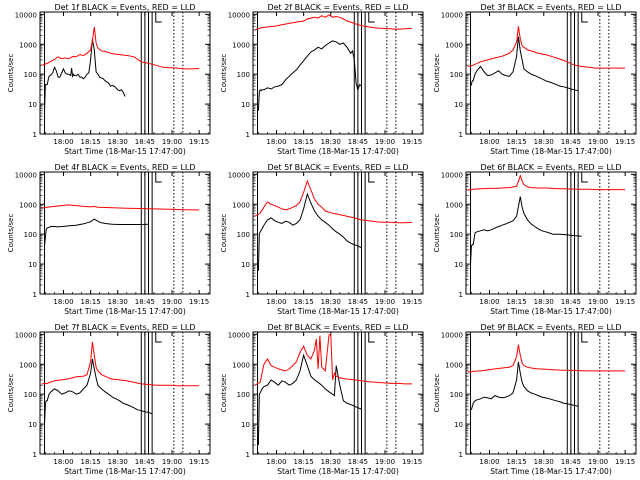  What do you see at coordinates (337, 7) in the screenshot?
I see `panel-title: Det 2f BLACK = Events, RED = LLD` at bounding box center [337, 7].